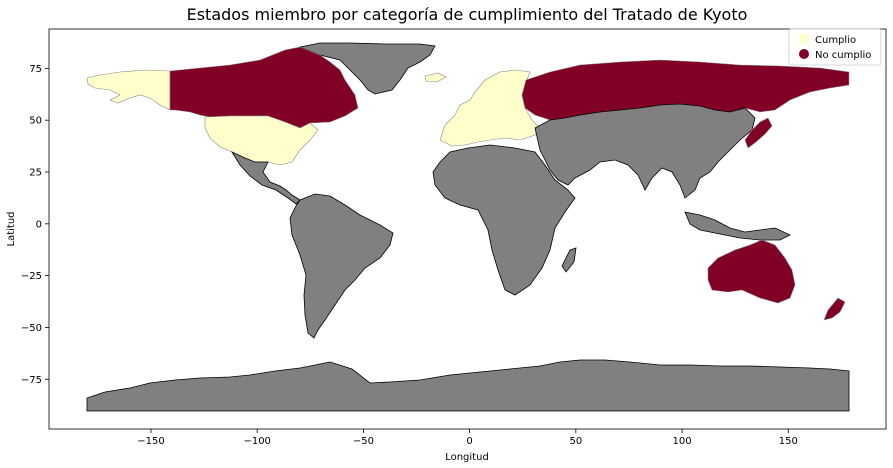 The height and width of the screenshot is (468, 893). What do you see at coordinates (467, 457) in the screenshot?
I see `x-axis-label: Longitud` at bounding box center [467, 457].